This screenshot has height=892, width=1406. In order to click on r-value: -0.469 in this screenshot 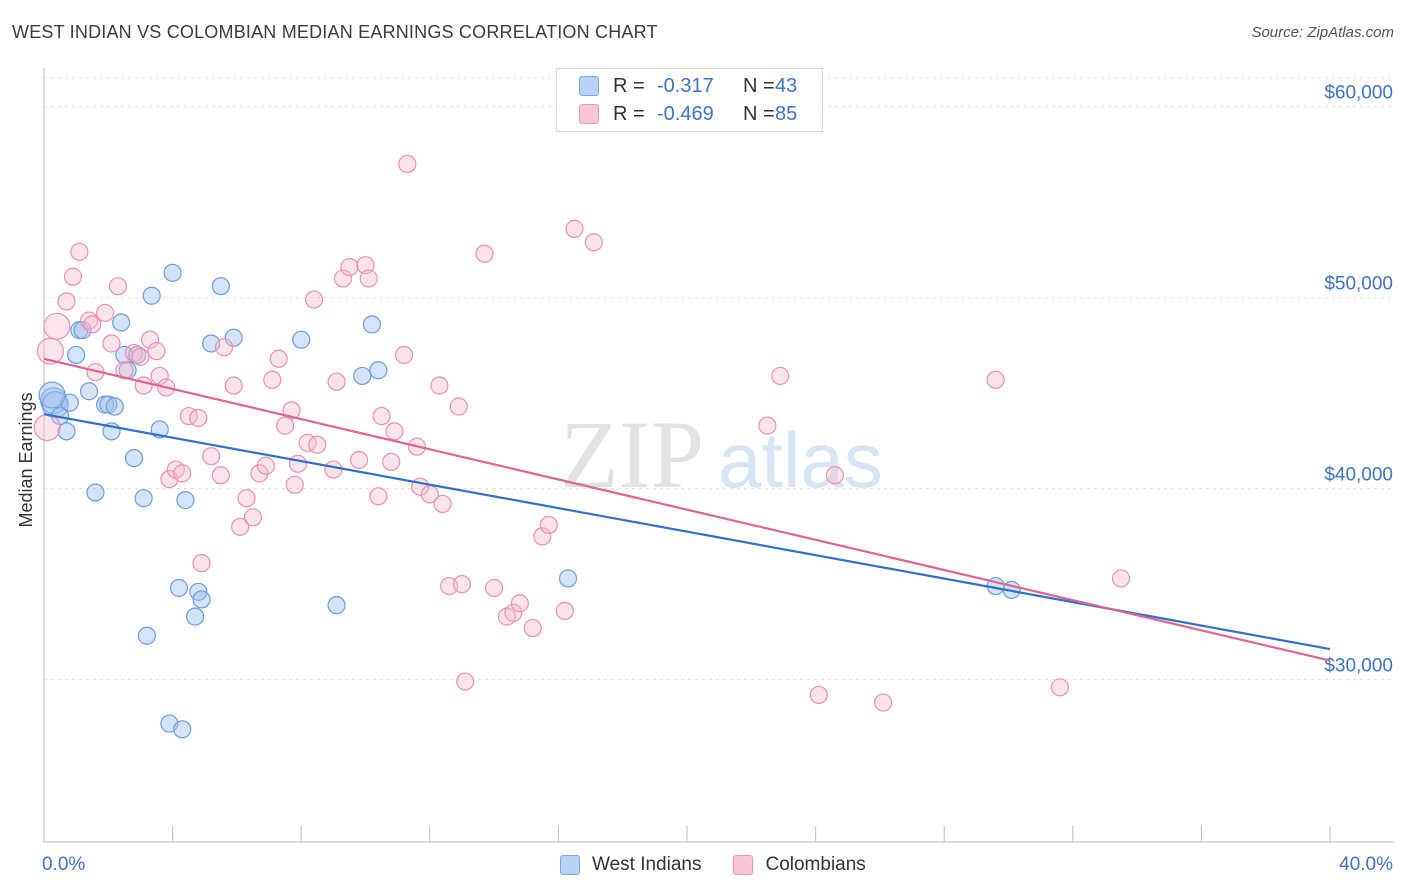, I will do `click(685, 113)`.